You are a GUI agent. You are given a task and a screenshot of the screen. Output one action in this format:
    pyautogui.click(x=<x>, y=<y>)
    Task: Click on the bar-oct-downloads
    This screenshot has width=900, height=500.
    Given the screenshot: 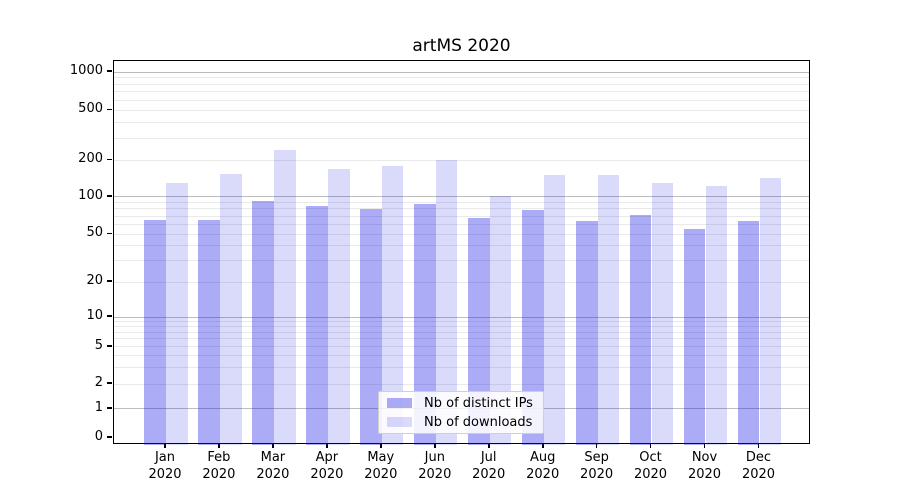 What is the action you would take?
    pyautogui.click(x=662, y=313)
    